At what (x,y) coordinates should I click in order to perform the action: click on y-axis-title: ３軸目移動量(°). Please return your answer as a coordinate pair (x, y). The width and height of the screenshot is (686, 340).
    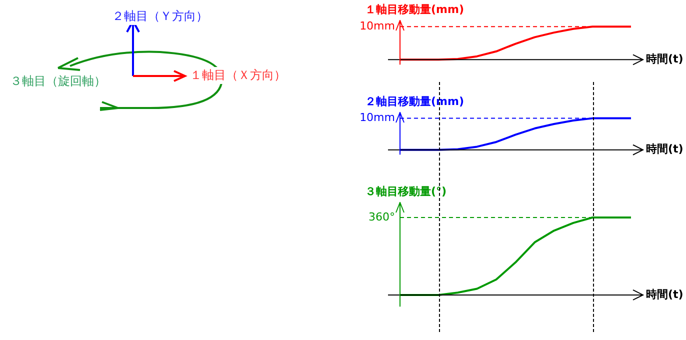
    Looking at the image, I should click on (406, 191).